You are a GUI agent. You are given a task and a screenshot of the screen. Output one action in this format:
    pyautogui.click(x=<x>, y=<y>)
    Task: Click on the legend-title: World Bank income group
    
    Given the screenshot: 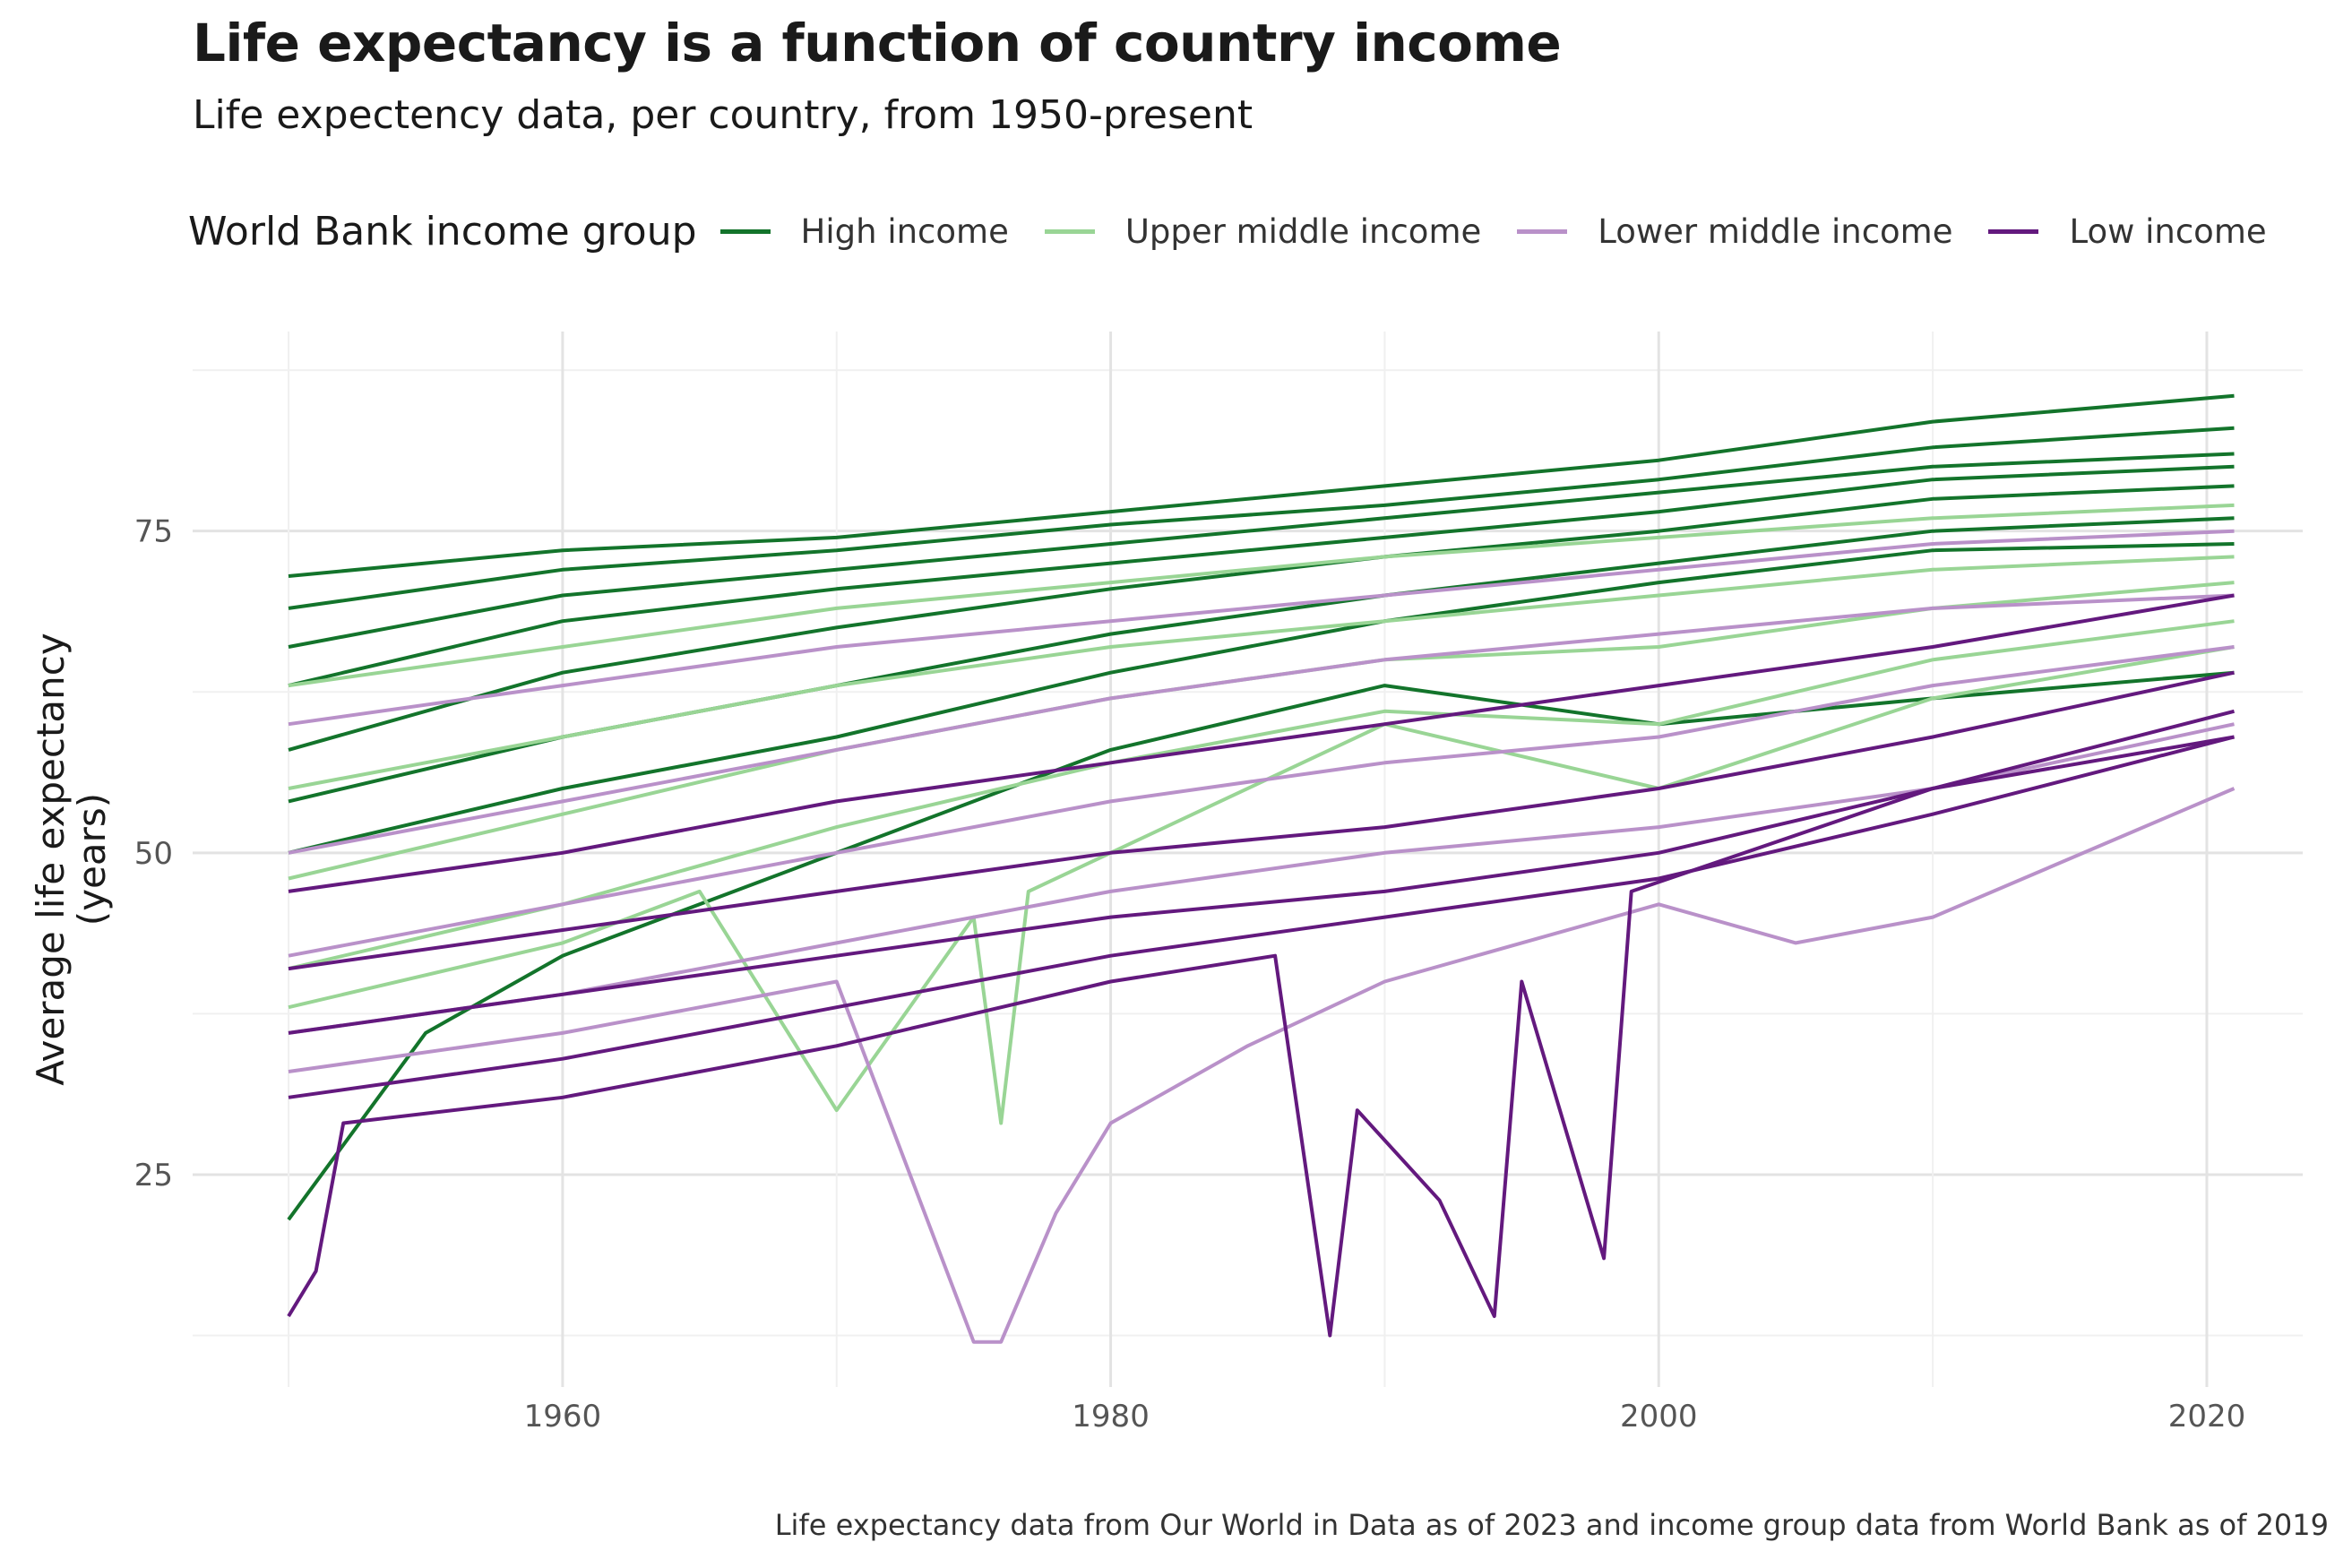 What is the action you would take?
    pyautogui.click(x=443, y=231)
    